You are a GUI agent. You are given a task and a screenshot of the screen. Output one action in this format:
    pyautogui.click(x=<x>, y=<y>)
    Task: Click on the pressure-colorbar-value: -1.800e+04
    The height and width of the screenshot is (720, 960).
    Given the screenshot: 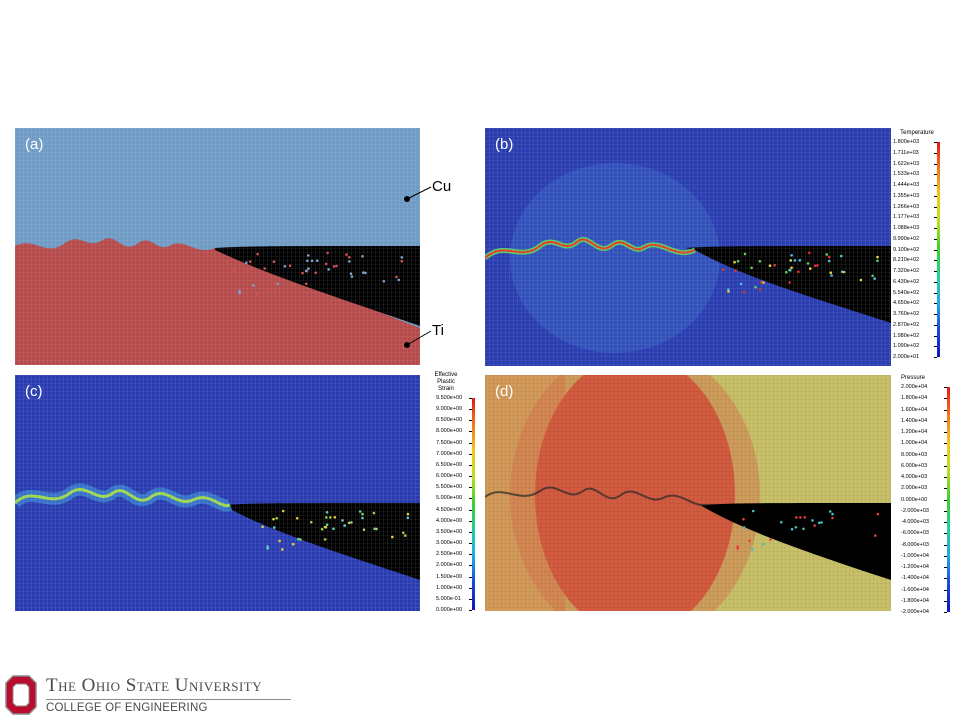 What is the action you would take?
    pyautogui.click(x=915, y=600)
    